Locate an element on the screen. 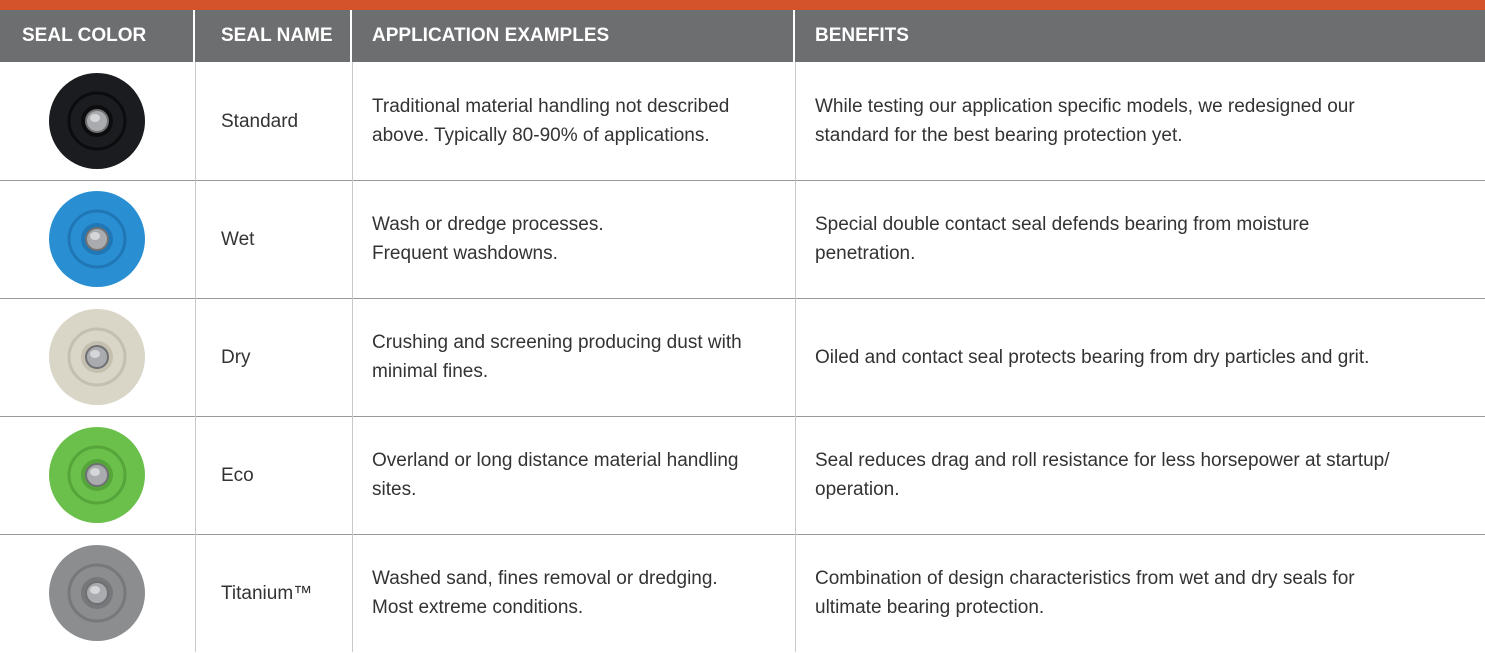  benefits-line: operation. is located at coordinates (857, 489).